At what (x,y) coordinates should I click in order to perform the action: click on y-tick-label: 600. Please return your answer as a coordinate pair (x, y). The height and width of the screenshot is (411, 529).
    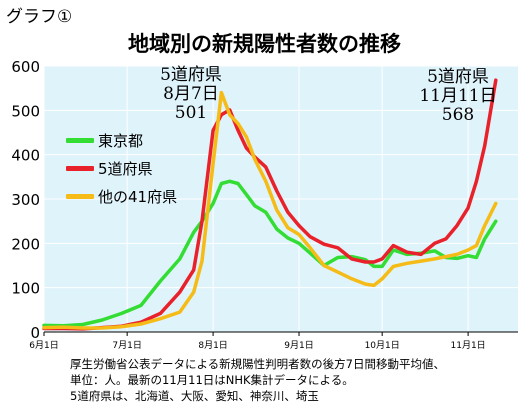
    Looking at the image, I should click on (25, 67).